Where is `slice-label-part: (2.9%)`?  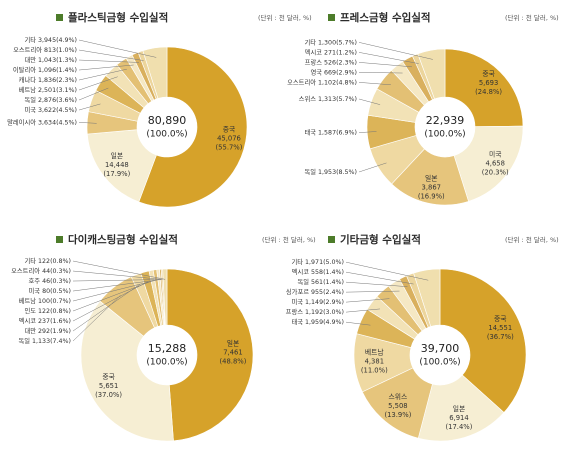
slice-label-part: (2.9%) is located at coordinates (333, 302).